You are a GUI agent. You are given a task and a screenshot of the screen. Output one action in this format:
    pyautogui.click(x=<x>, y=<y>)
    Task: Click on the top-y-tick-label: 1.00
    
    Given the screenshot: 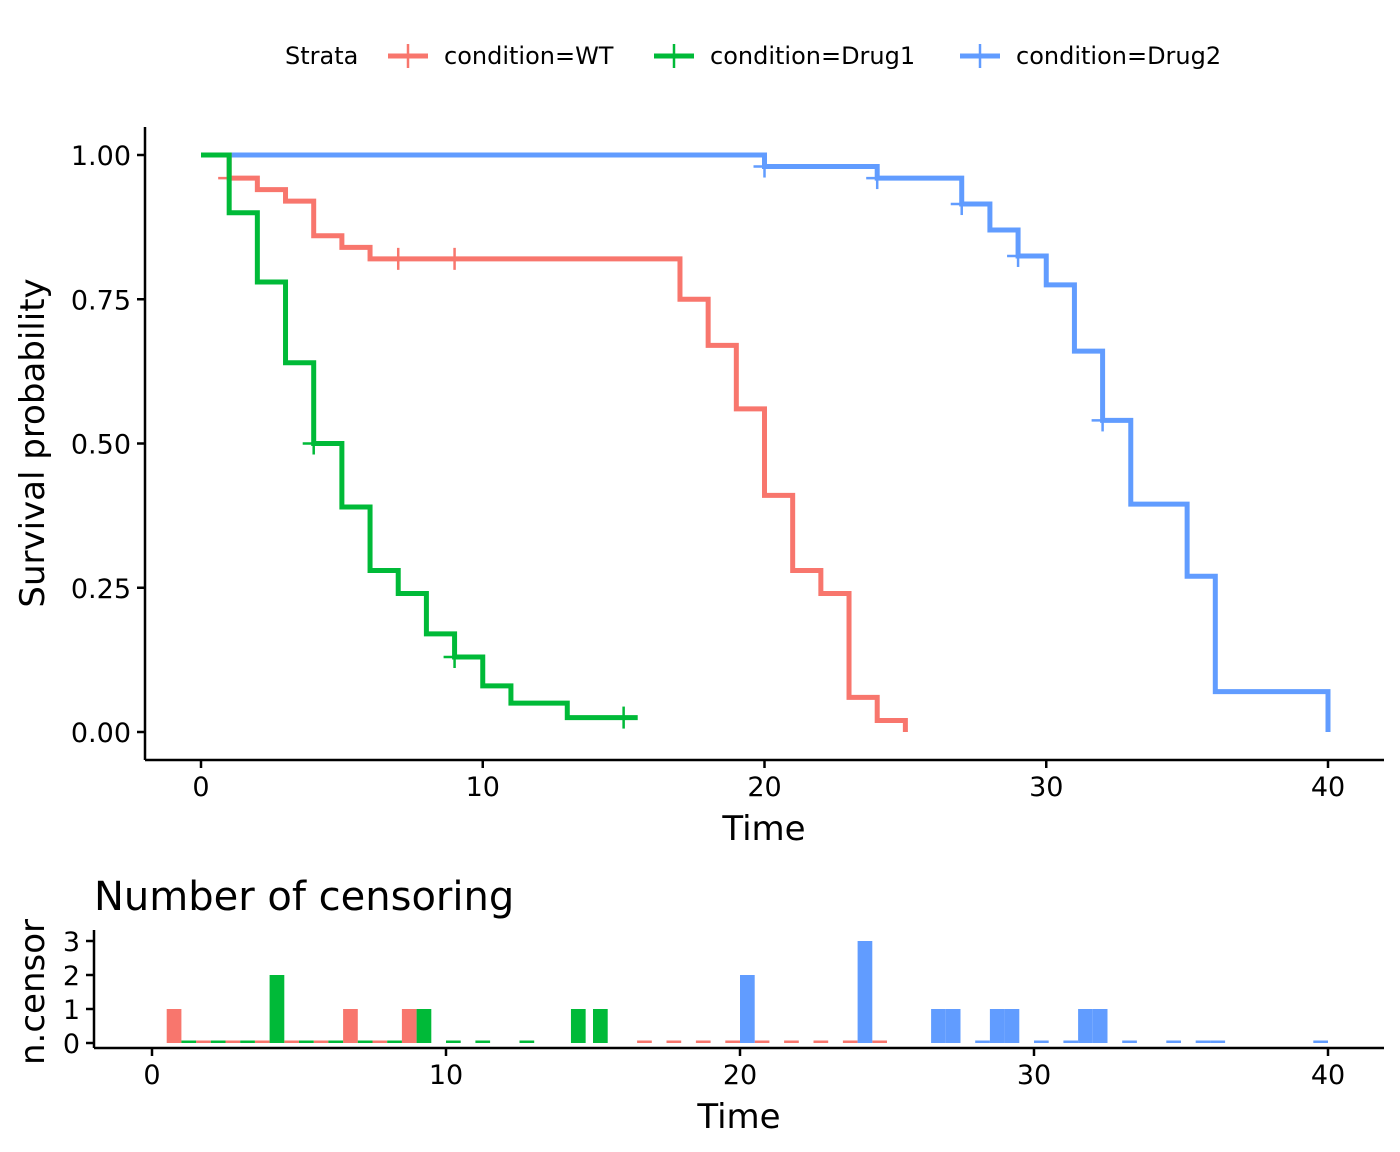 What is the action you would take?
    pyautogui.click(x=101, y=156)
    